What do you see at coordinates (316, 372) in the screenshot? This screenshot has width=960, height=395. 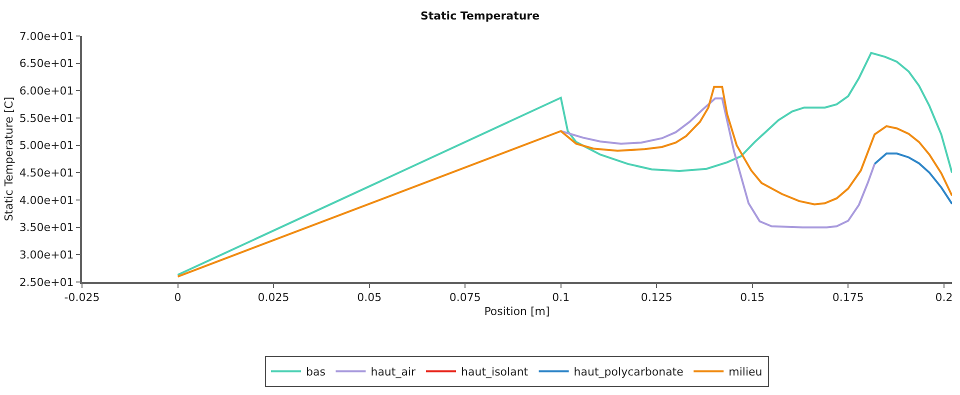 I see `legend-label: bas` at bounding box center [316, 372].